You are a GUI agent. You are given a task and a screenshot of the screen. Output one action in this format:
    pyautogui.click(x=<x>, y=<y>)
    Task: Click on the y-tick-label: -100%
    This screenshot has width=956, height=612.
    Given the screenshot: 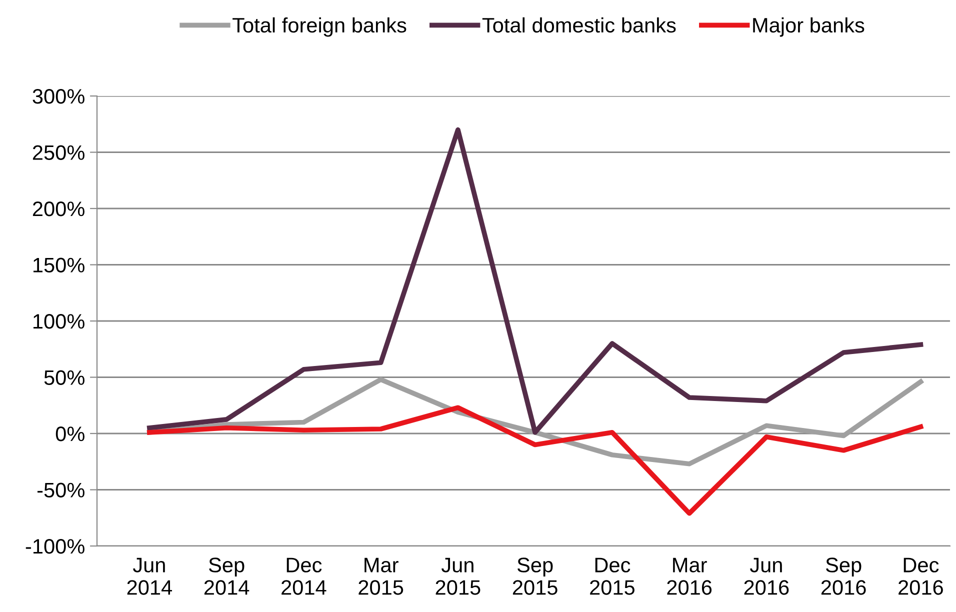 What is the action you would take?
    pyautogui.click(x=55, y=546)
    